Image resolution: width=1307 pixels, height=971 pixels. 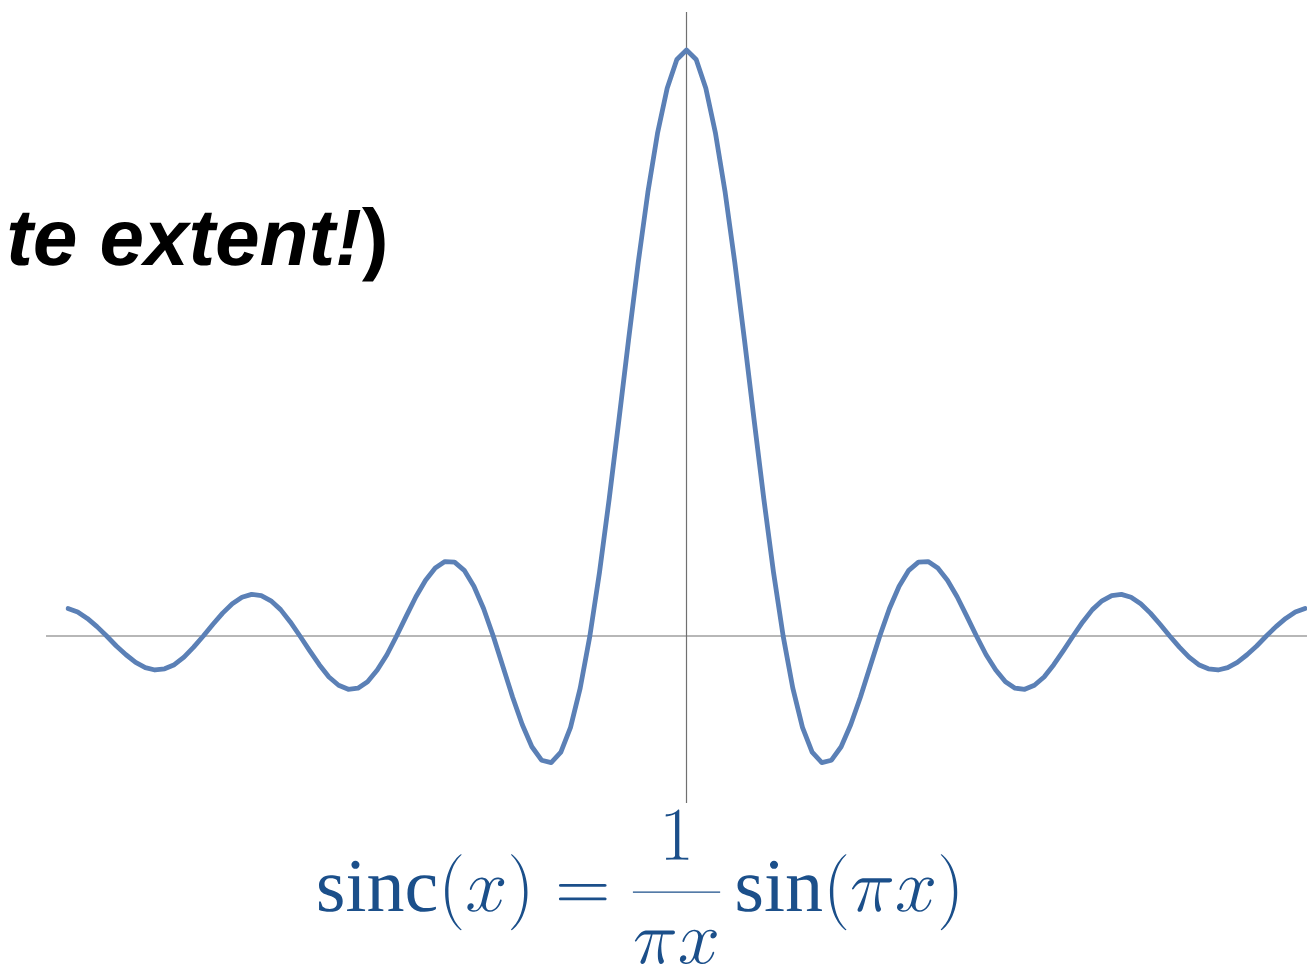 I want to click on text: $\mathrm{sinc}(x) = \frac{1}{\pi x}\sin(\pi x)$, so click(x=638, y=886).